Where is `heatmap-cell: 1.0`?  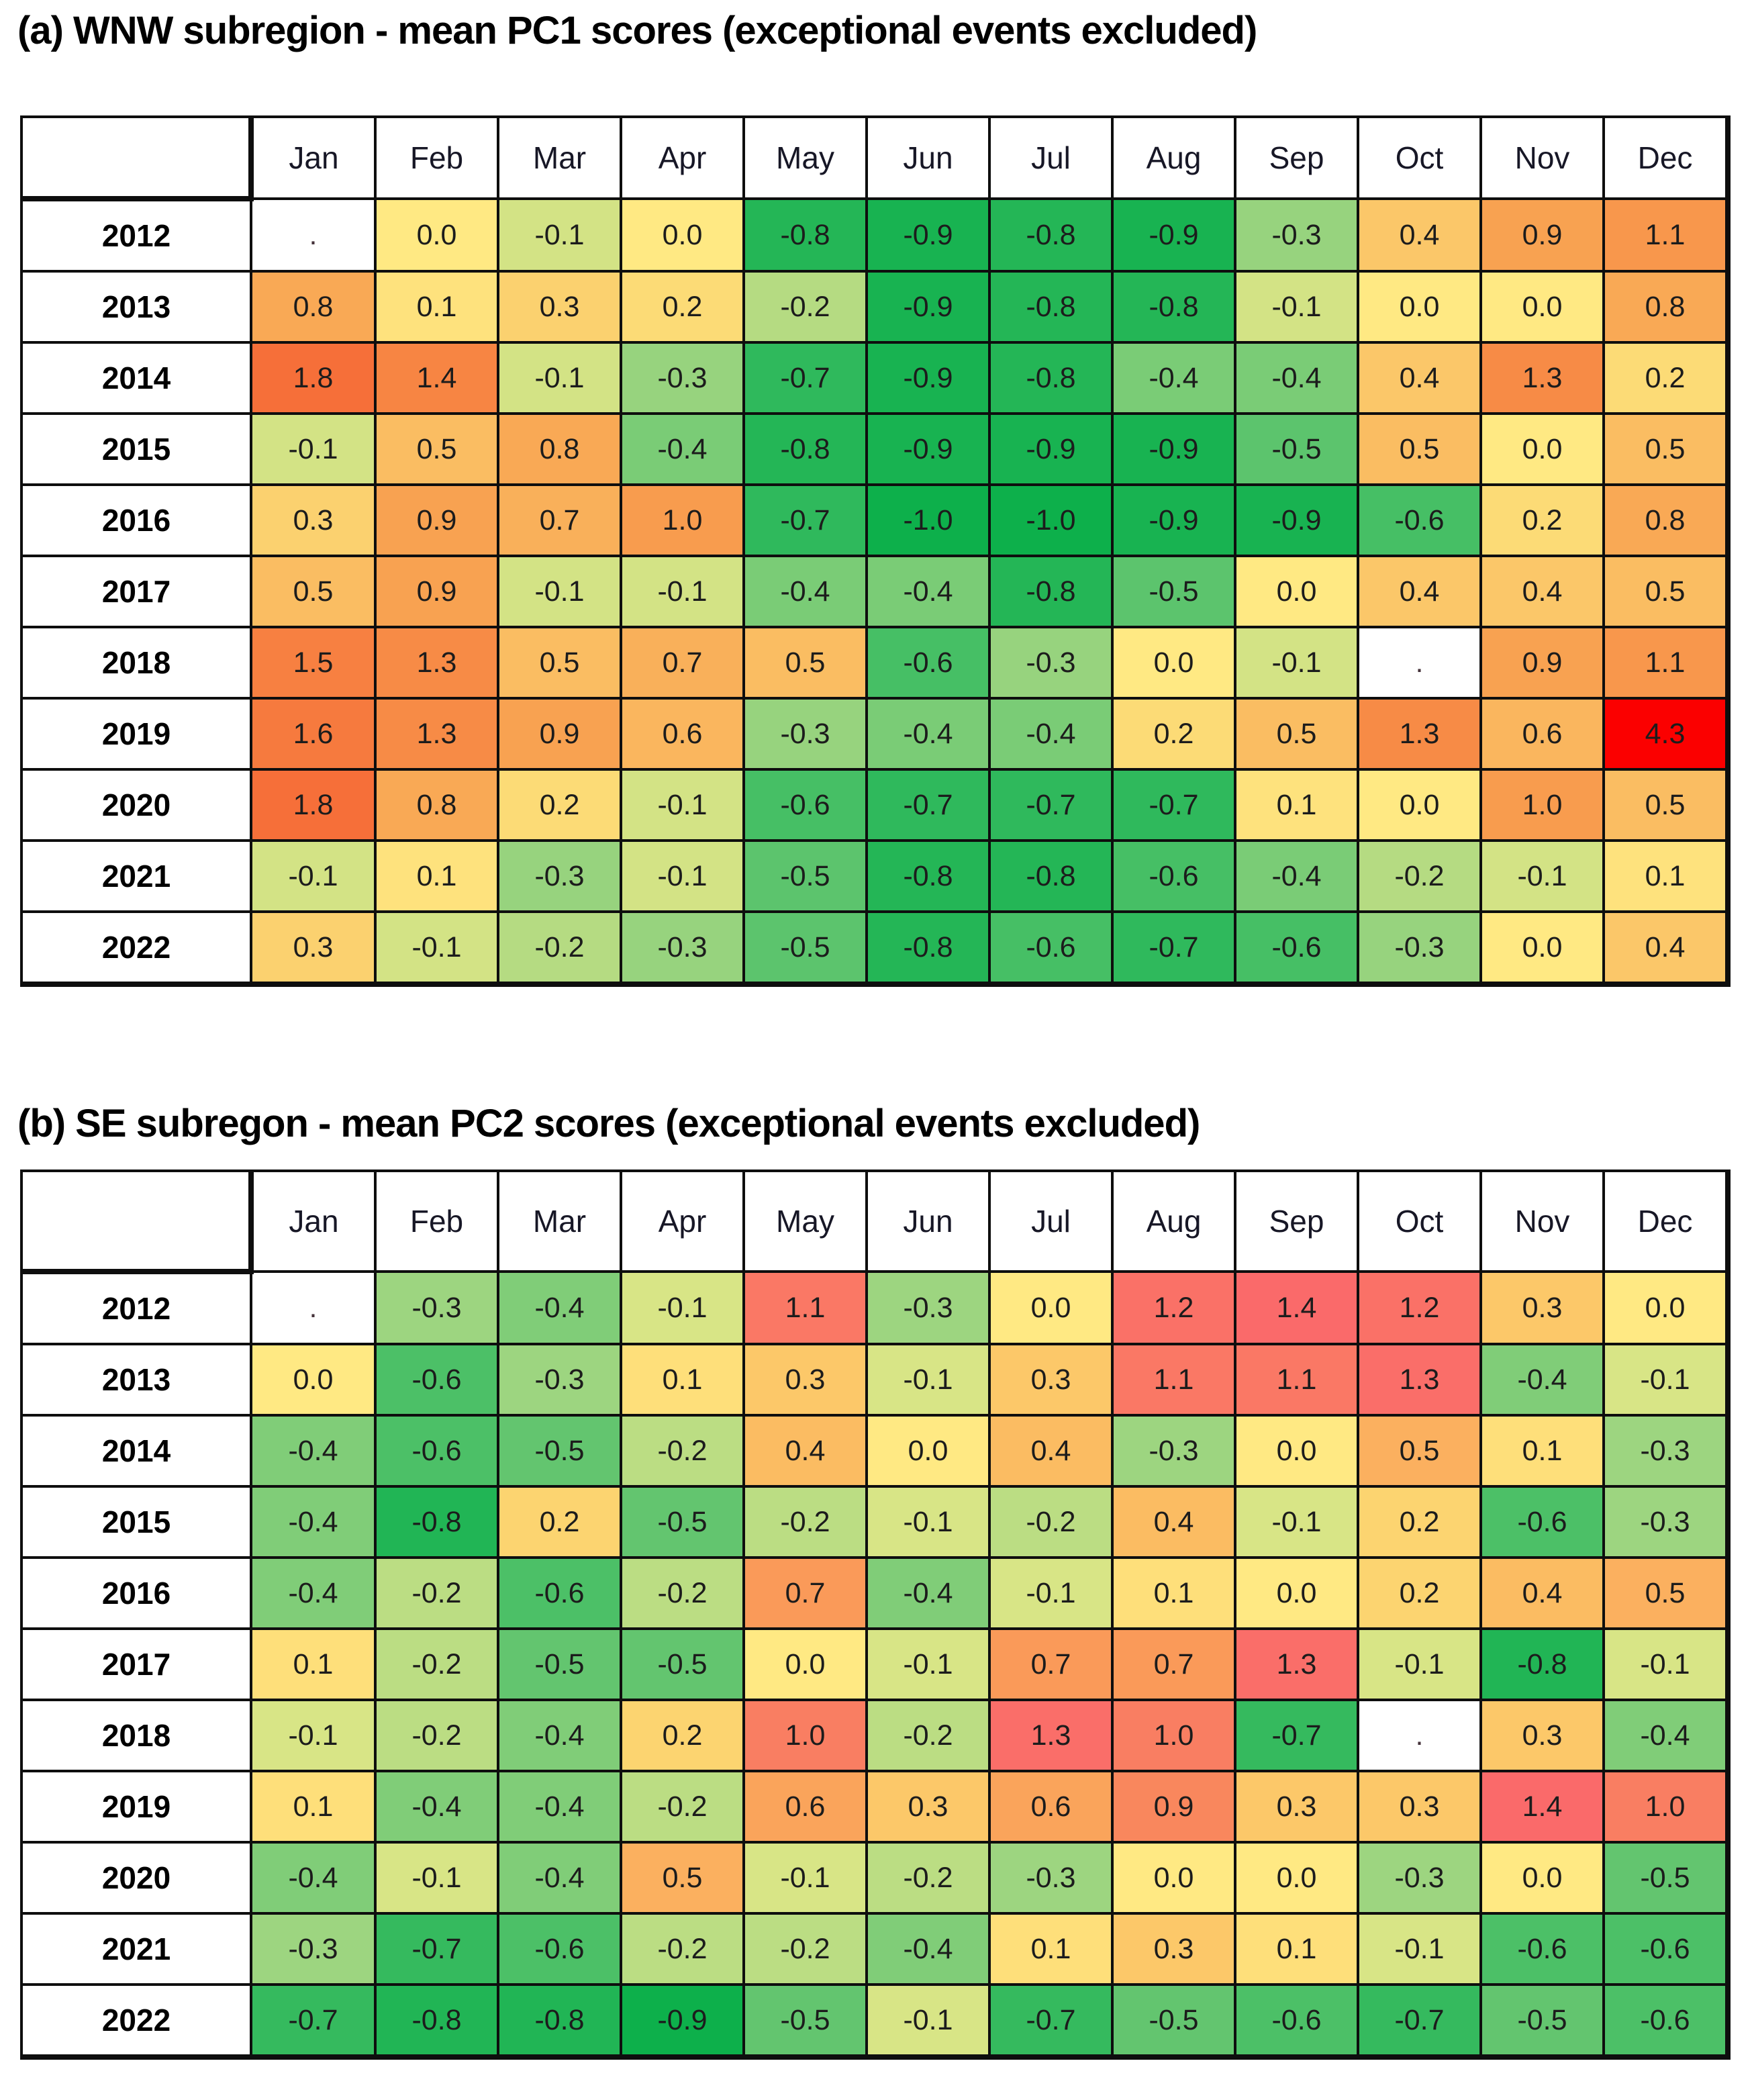 heatmap-cell: 1.0 is located at coordinates (1542, 805).